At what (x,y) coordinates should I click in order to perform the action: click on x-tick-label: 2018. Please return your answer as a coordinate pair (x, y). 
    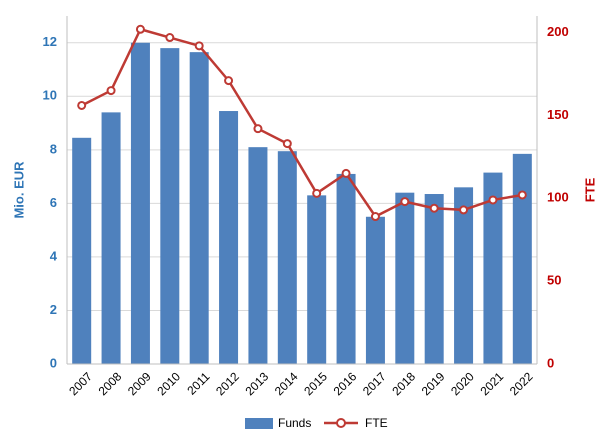
    Looking at the image, I should click on (403, 383).